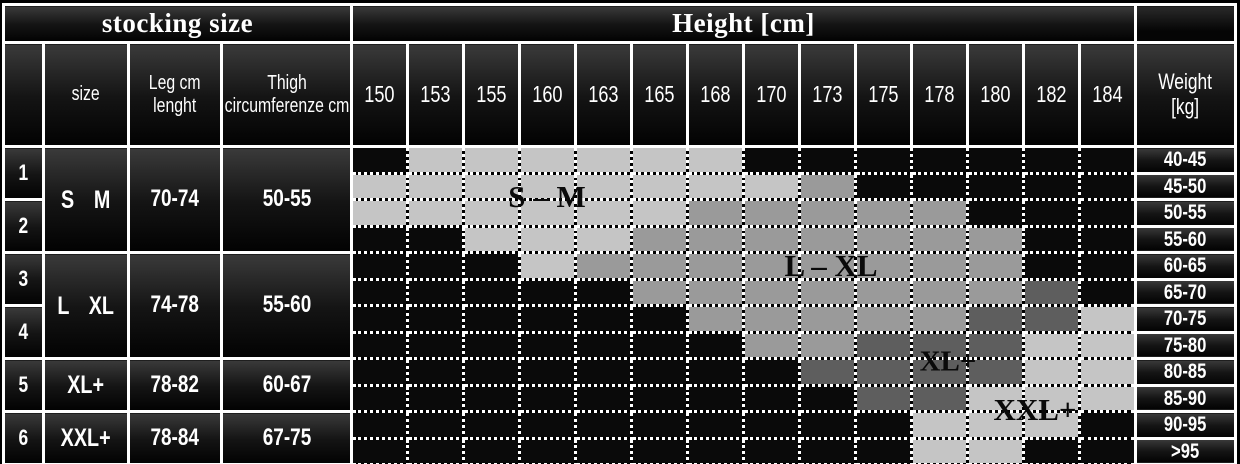  Describe the element at coordinates (547, 94) in the screenshot. I see `height-col-header: 160` at that location.